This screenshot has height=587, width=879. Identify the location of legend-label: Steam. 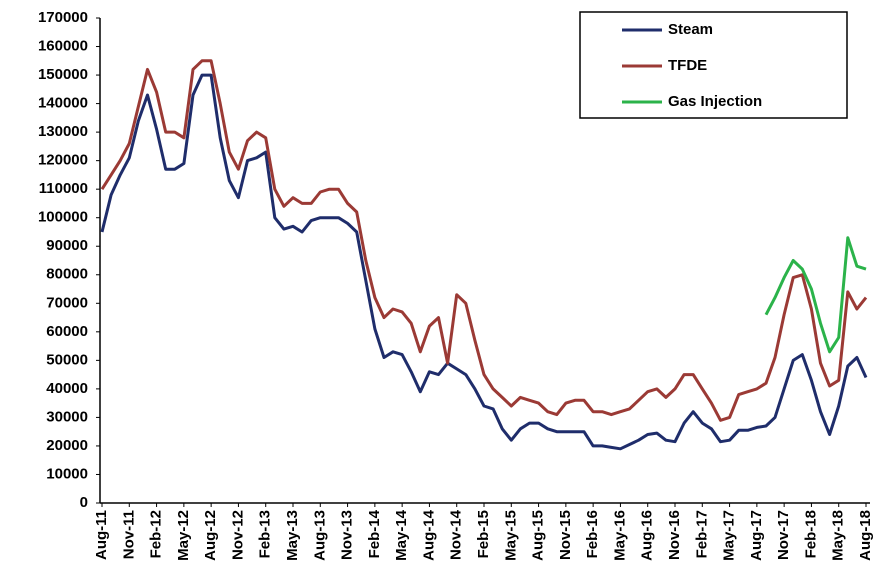
(690, 29).